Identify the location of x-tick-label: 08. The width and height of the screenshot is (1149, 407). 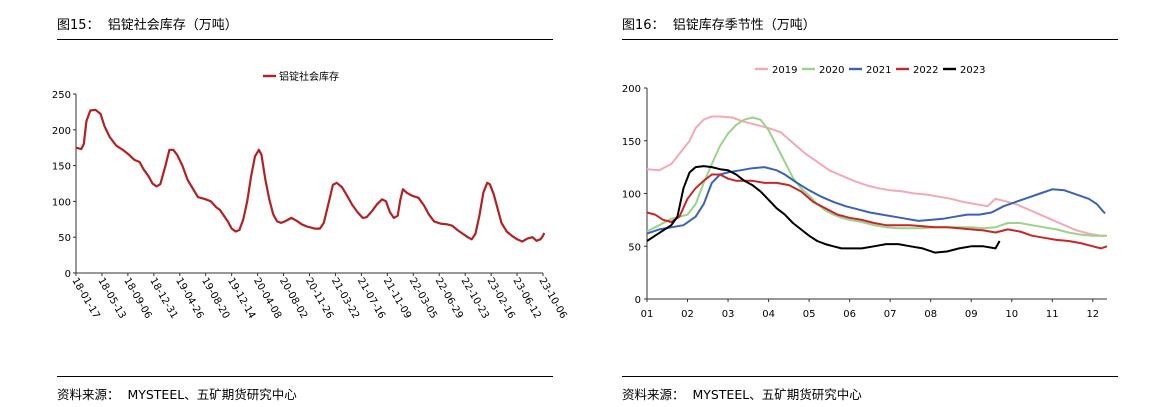
(930, 314).